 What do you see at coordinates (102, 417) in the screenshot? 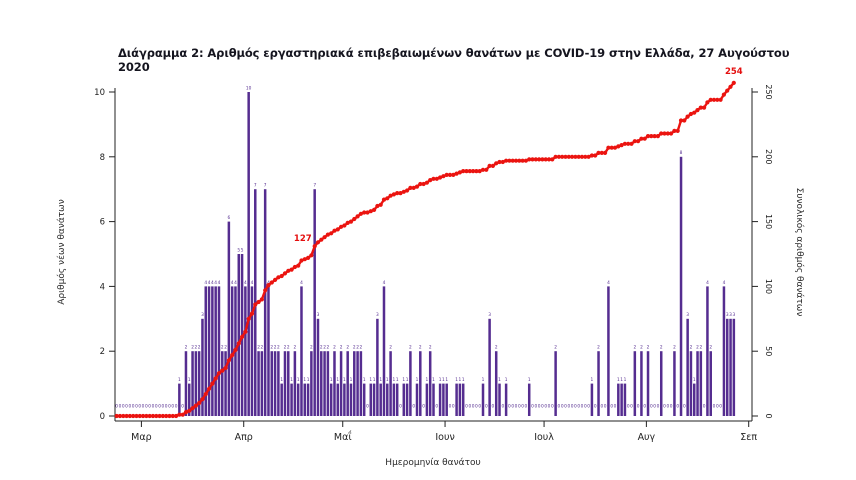
I see `y-left-tick-label: 0` at bounding box center [102, 417].